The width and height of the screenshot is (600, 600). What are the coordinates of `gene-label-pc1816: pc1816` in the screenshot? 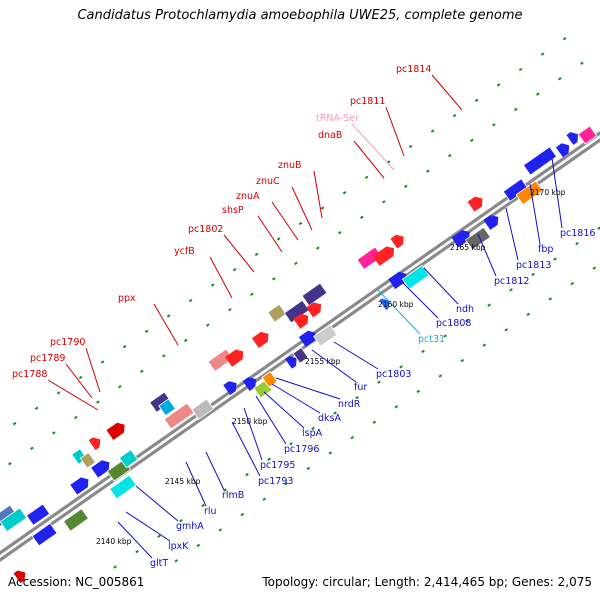 It's located at (577, 233).